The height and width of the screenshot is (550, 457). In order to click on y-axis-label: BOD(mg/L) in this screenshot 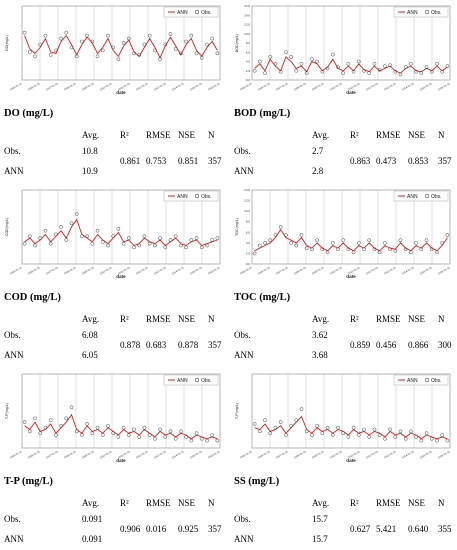, I will do `click(237, 43)`.